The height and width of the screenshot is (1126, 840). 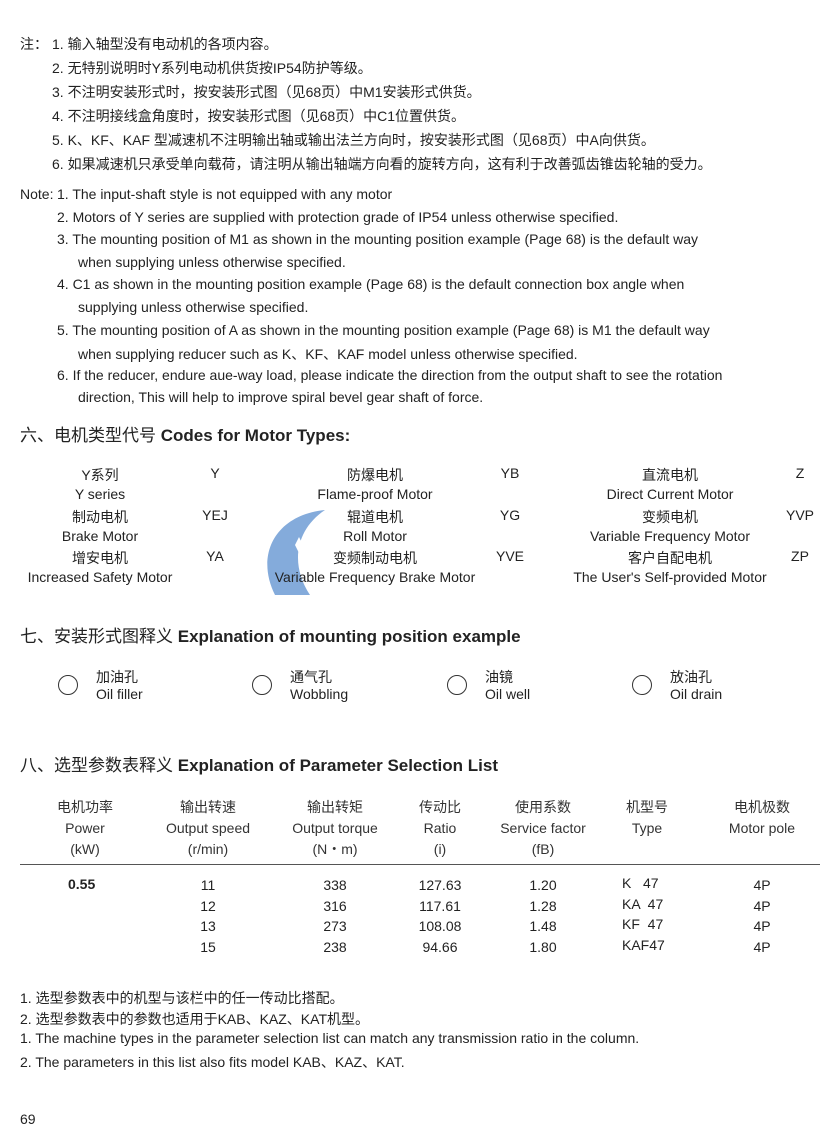 What do you see at coordinates (440, 828) in the screenshot?
I see `table-header: Ratio` at bounding box center [440, 828].